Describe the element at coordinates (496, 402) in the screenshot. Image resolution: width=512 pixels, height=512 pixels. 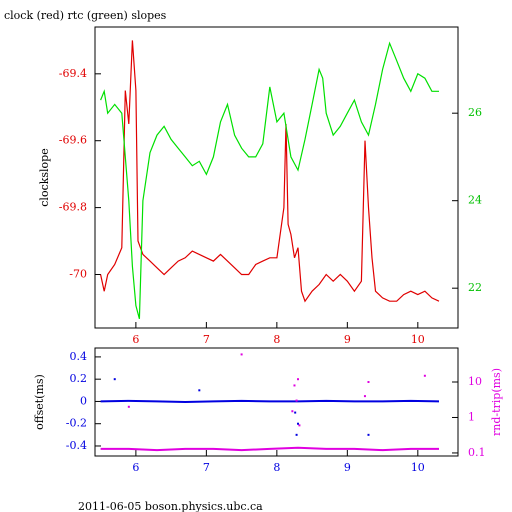
I see `y2-axis-label: rnd-trip(ms)` at that location.